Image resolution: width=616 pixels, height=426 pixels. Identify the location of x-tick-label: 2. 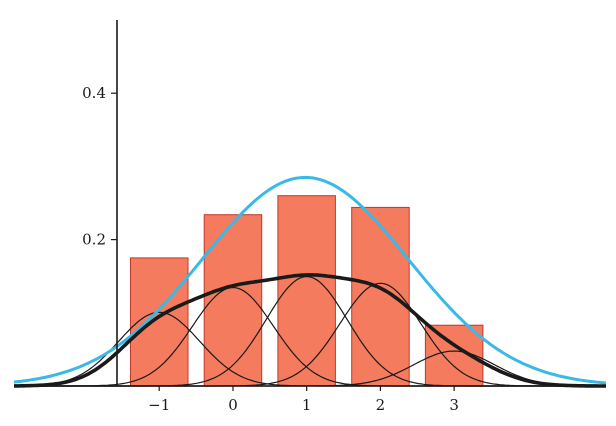
(381, 405).